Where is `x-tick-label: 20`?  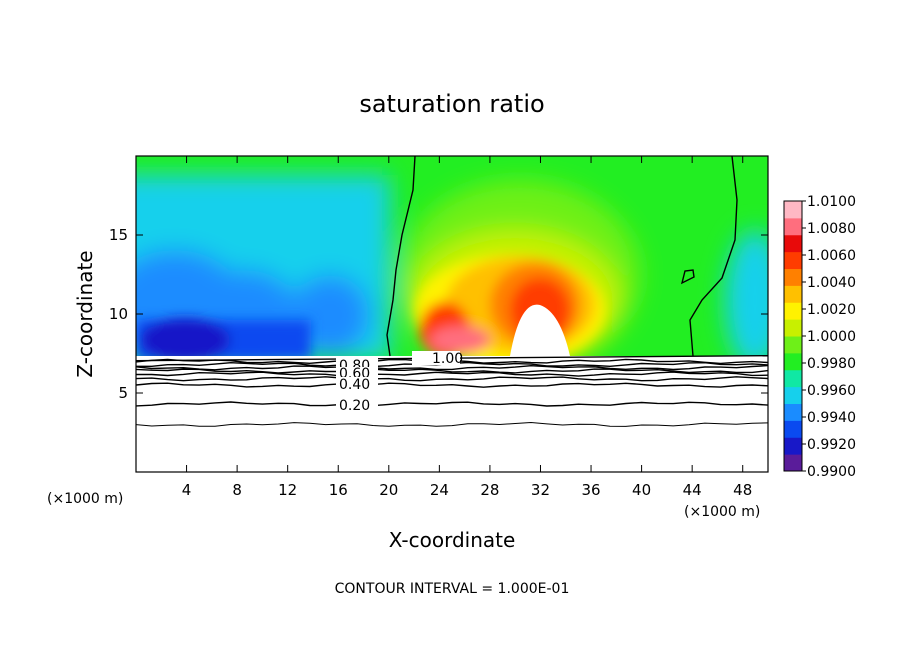 x-tick-label: 20 is located at coordinates (388, 490).